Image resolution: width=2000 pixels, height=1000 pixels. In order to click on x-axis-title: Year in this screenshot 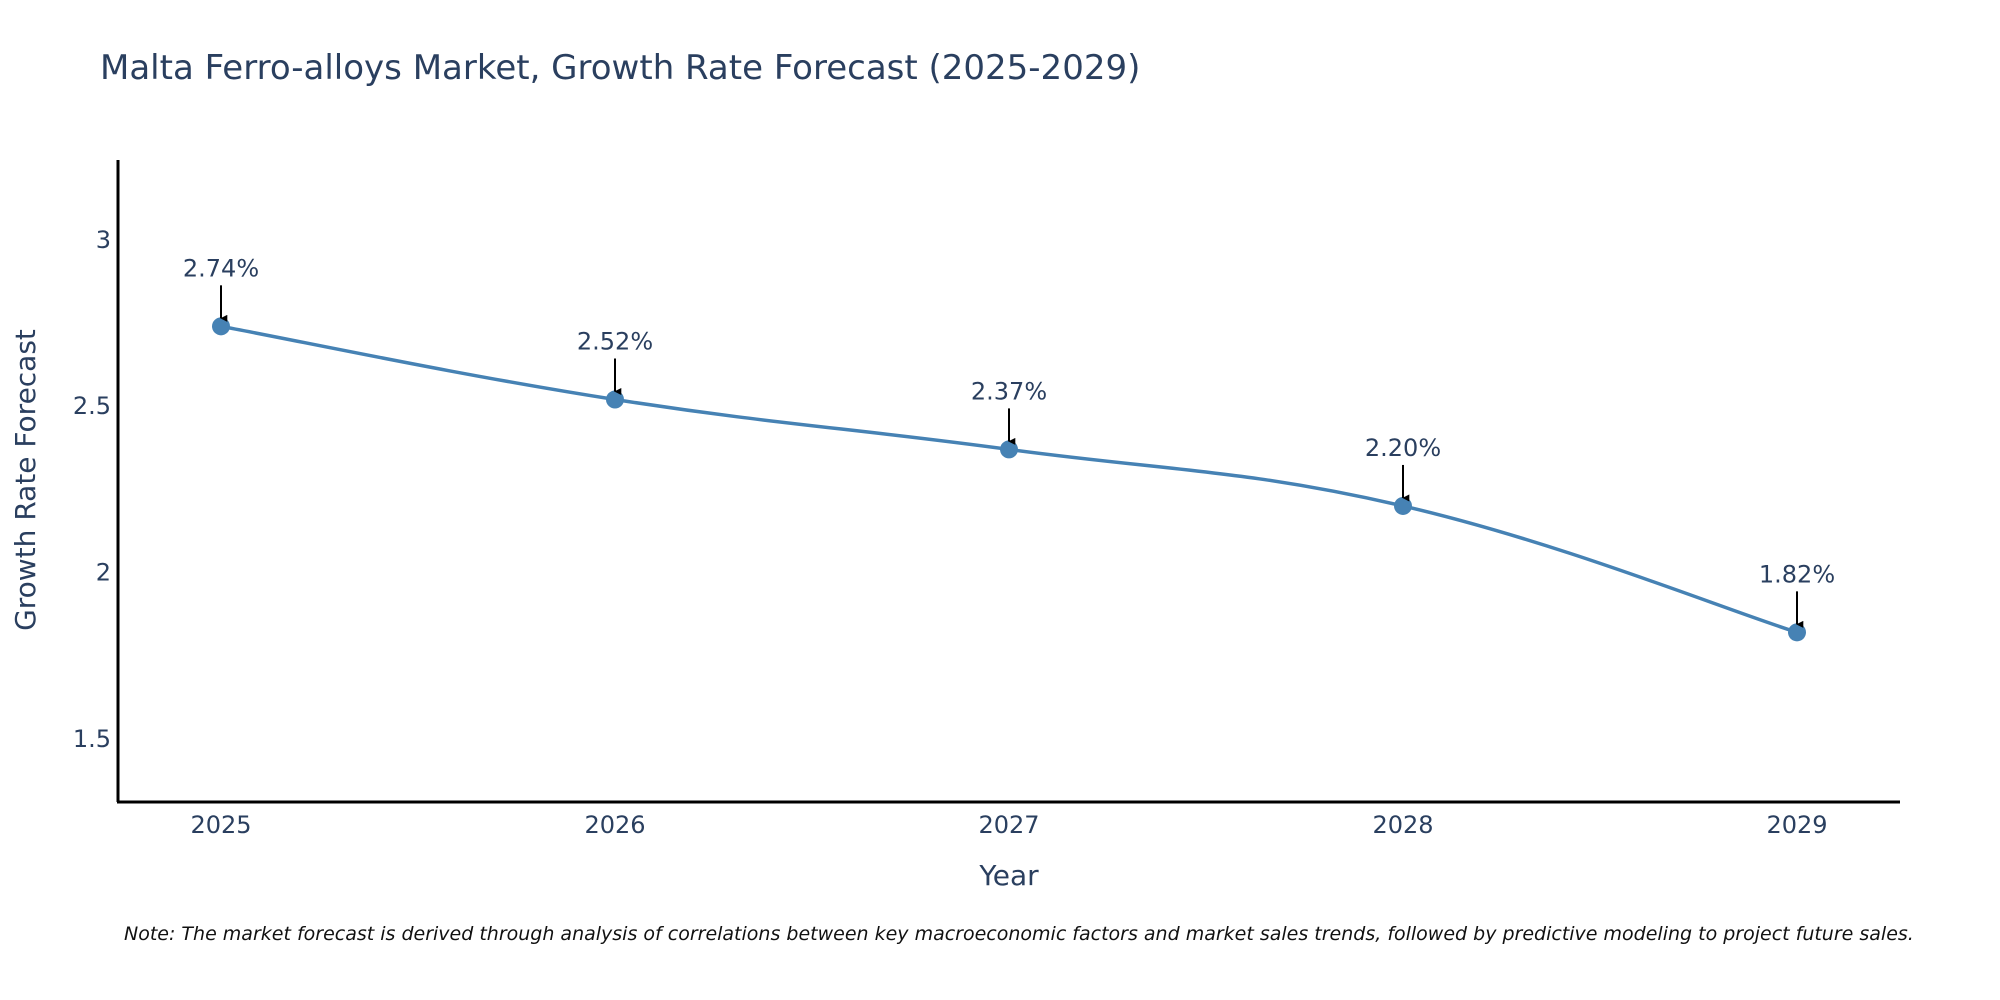, I will do `click(1008, 875)`.